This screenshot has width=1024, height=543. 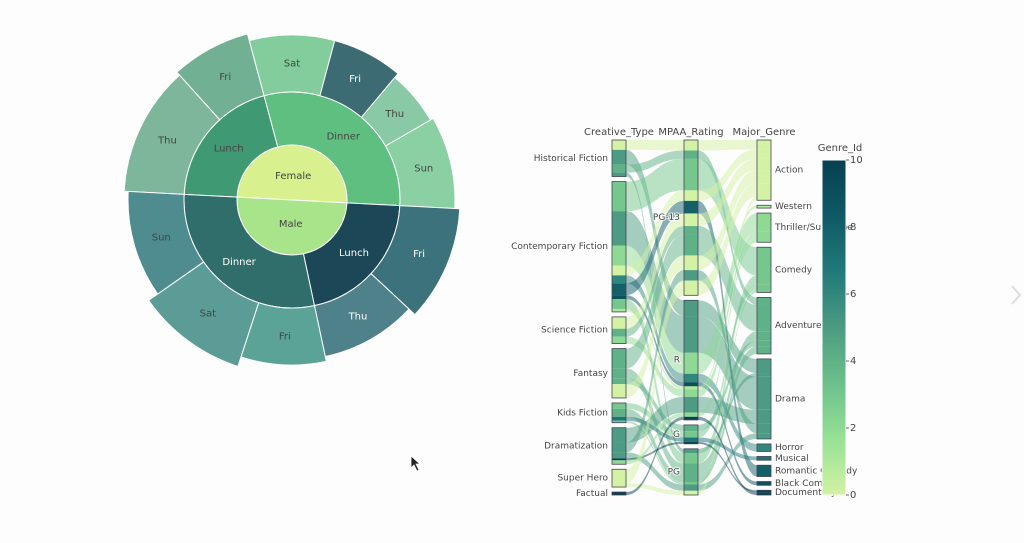 What do you see at coordinates (789, 448) in the screenshot?
I see `category-label: Horror` at bounding box center [789, 448].